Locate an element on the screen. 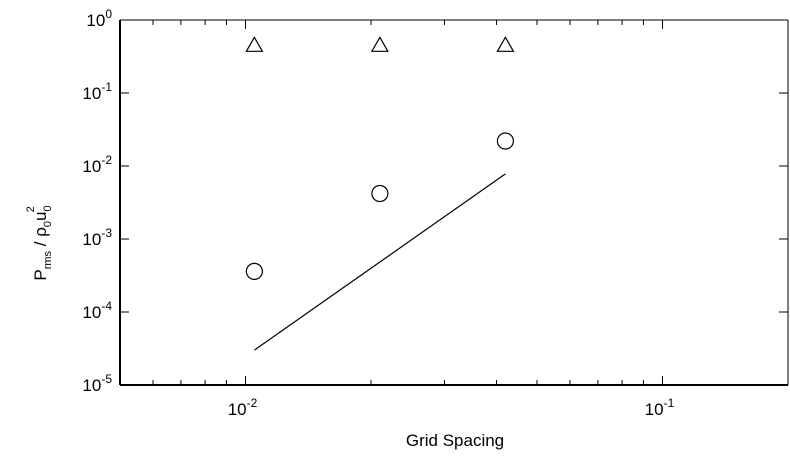 This screenshot has height=459, width=790. y-title-p: P is located at coordinates (40, 274).